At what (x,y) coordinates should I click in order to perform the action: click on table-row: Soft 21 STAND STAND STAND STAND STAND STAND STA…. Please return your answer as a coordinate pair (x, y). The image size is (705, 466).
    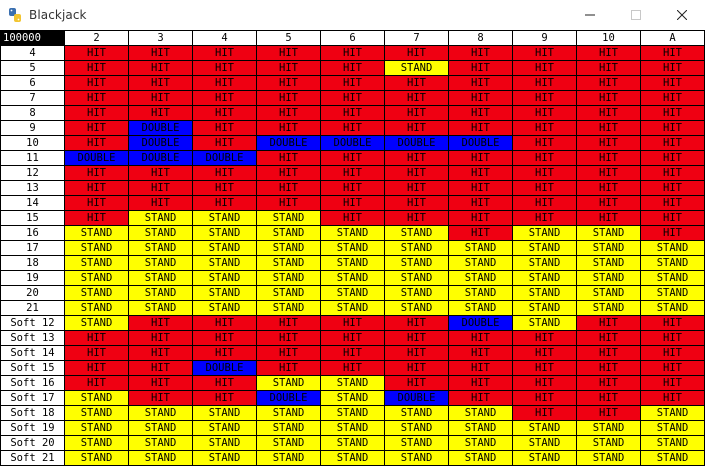
    Looking at the image, I should click on (352, 458).